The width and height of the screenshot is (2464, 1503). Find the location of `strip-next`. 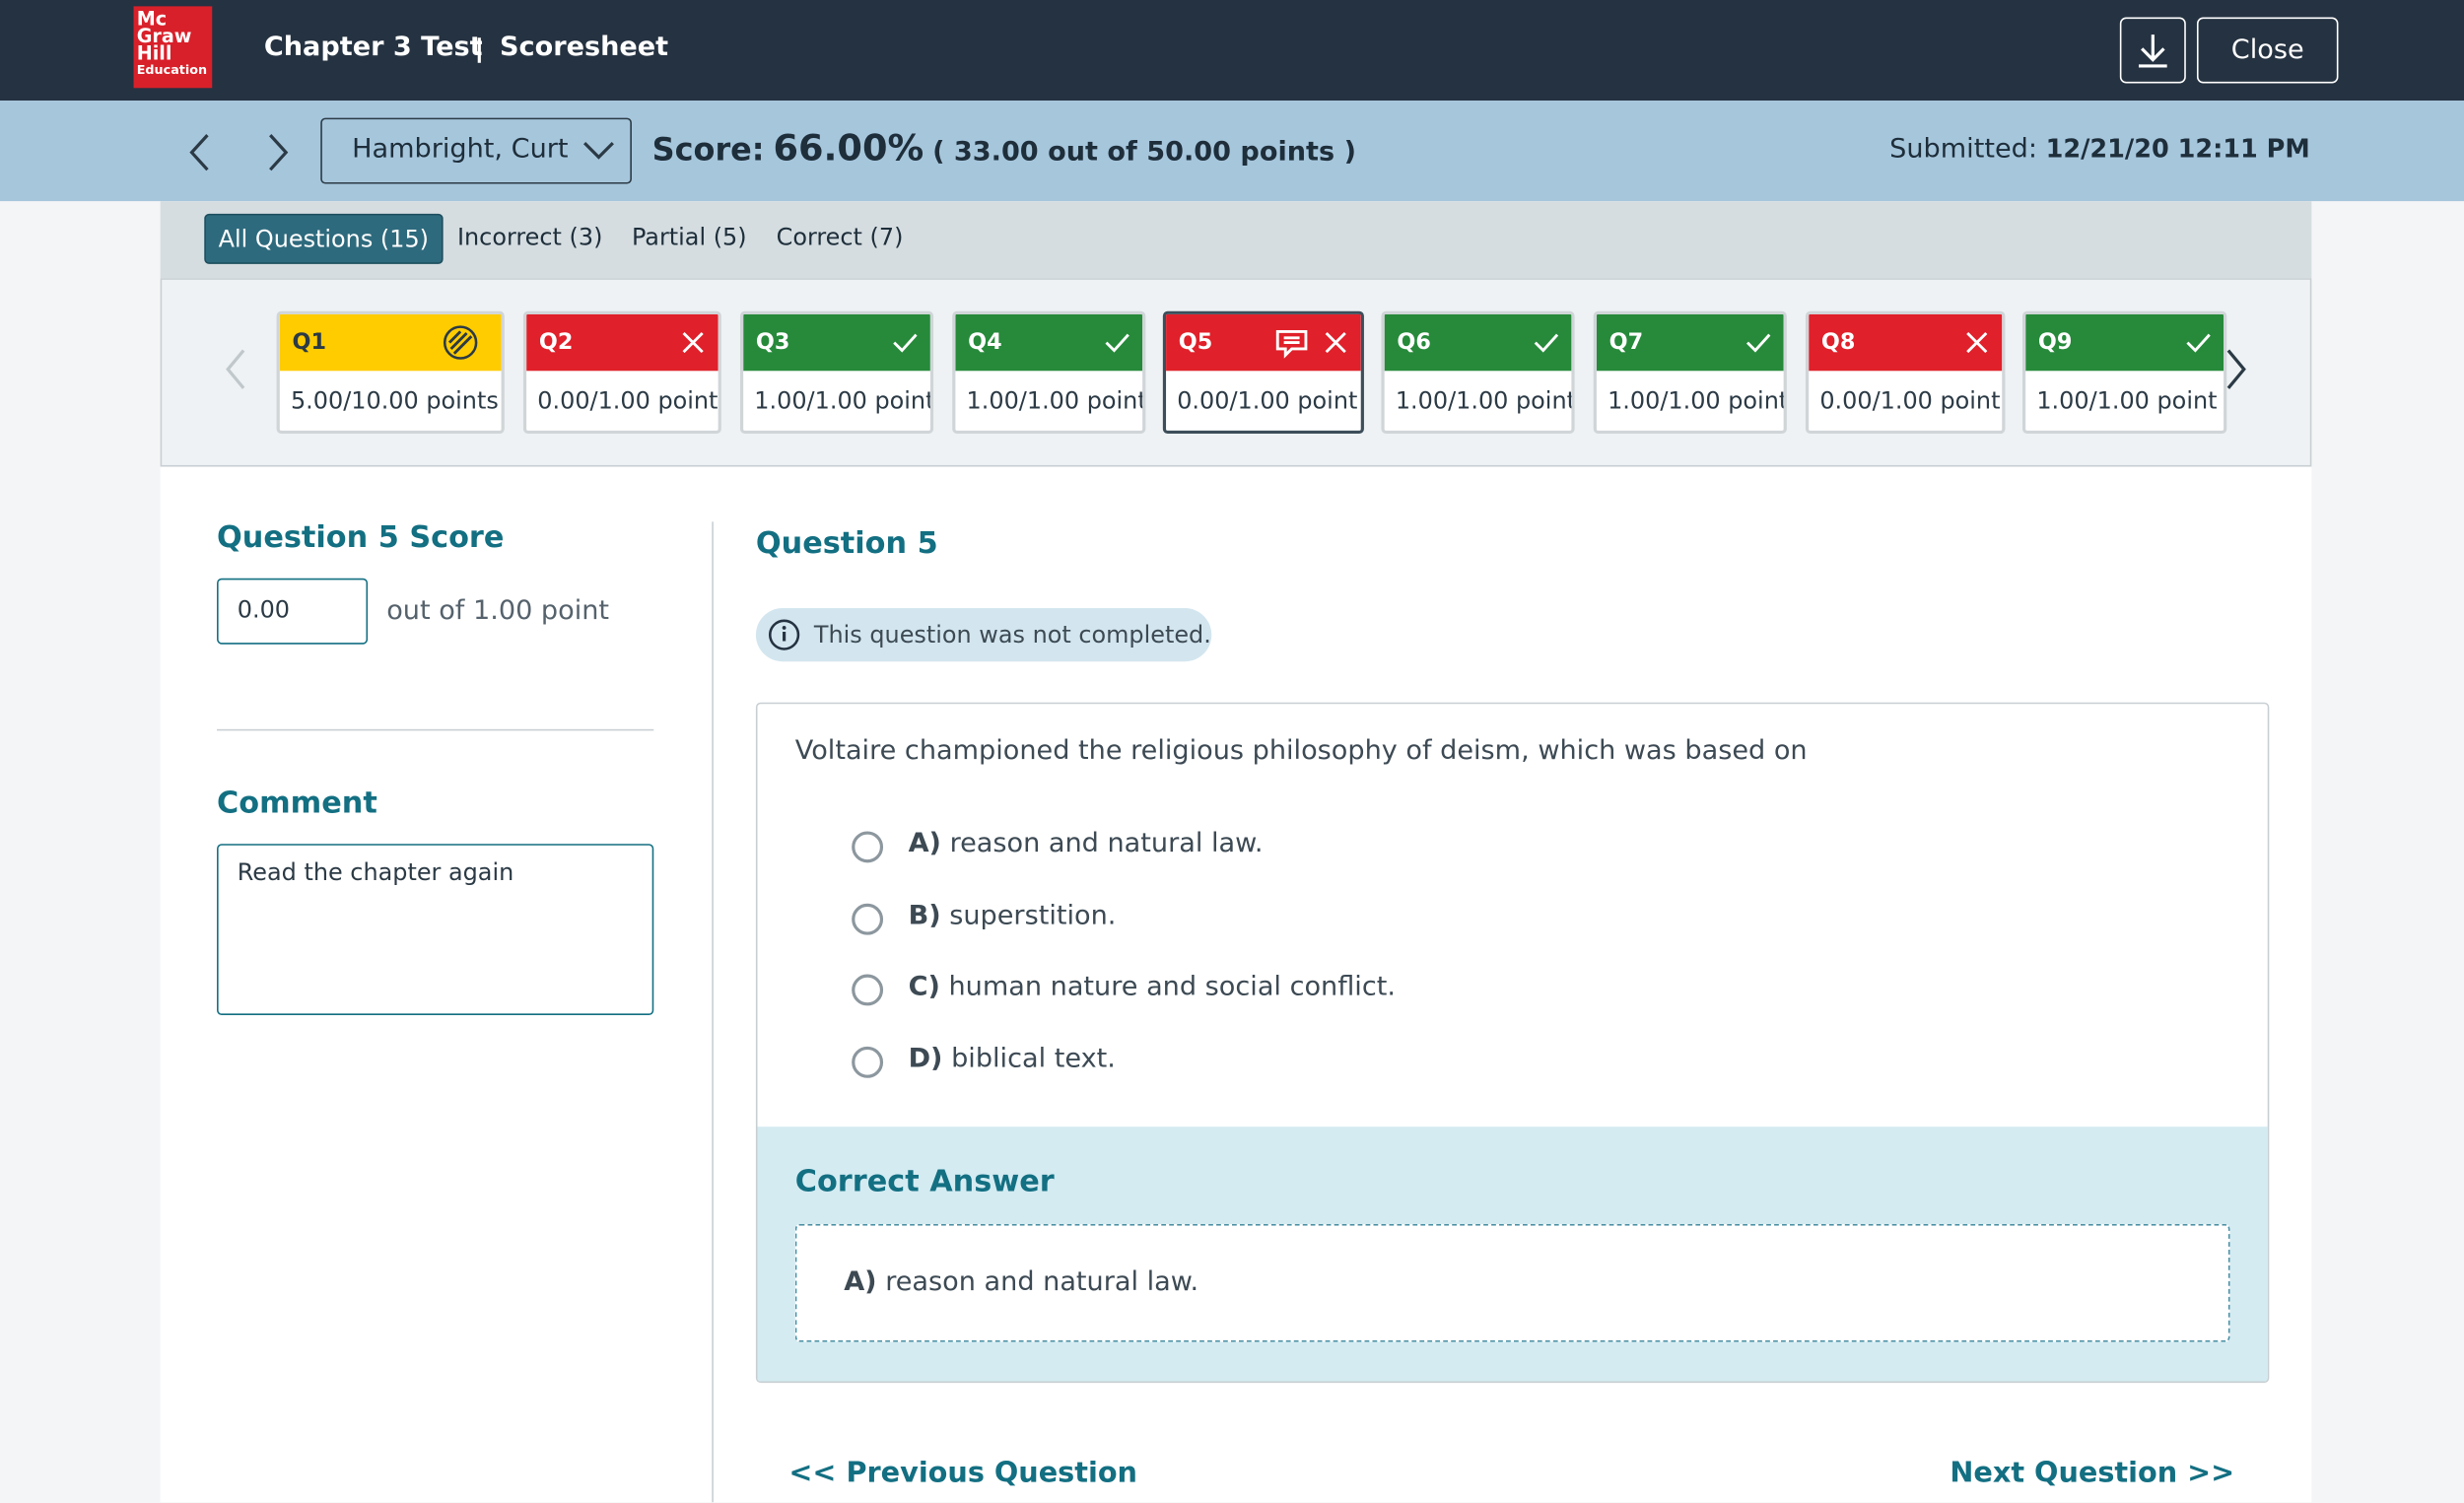

strip-next is located at coordinates (2236, 369).